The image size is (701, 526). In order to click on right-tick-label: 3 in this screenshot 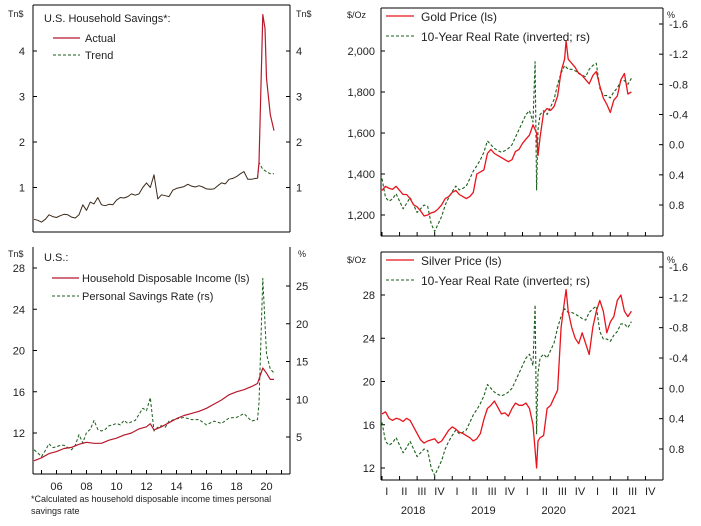, I will do `click(299, 98)`.